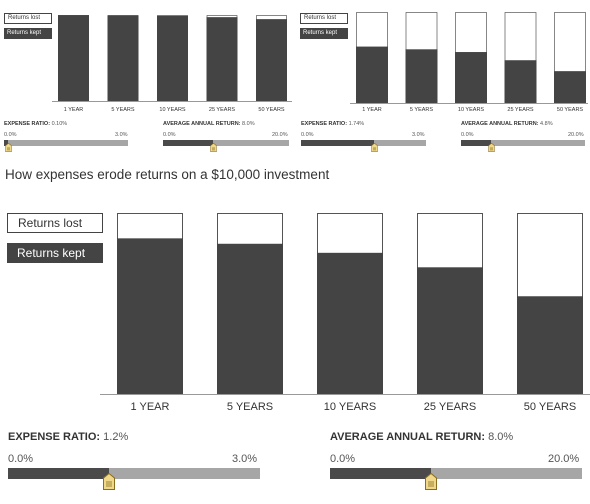  Describe the element at coordinates (546, 124) in the screenshot. I see `annual-return-value: 4.8%` at that location.